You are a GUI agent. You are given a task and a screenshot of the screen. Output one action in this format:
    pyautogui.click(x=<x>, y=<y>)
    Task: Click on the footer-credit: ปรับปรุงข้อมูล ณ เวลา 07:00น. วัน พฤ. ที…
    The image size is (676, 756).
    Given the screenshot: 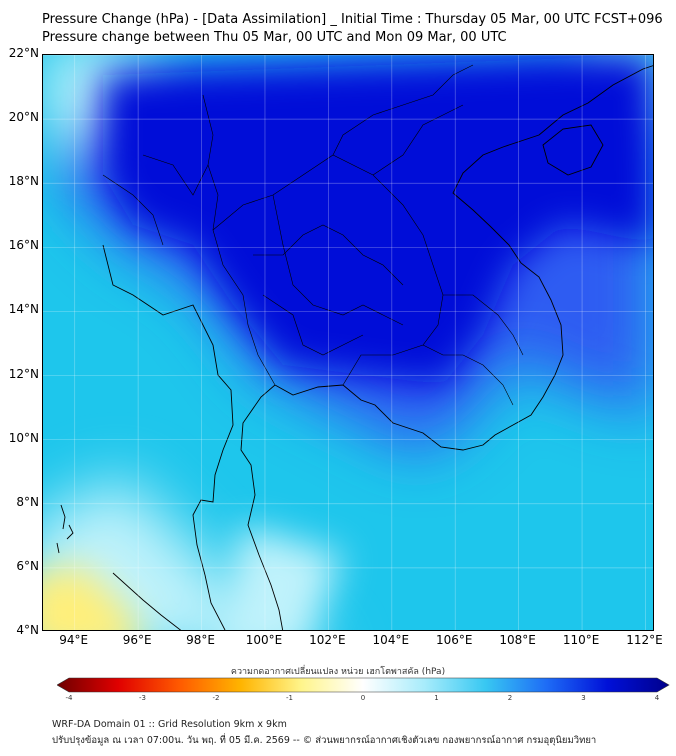 What is the action you would take?
    pyautogui.click(x=324, y=740)
    